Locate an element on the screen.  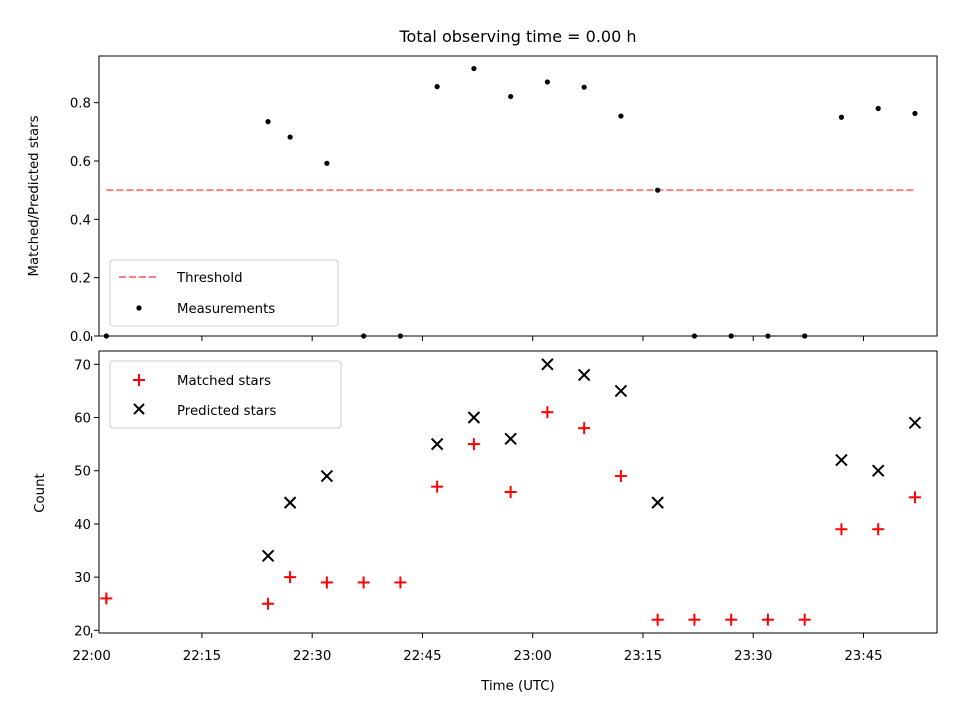
legend-measurements-swatch is located at coordinates (139, 308).